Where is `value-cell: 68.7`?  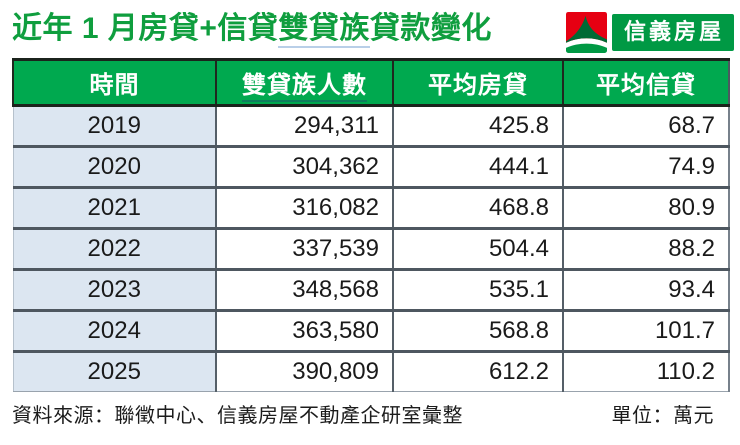 value-cell: 68.7 is located at coordinates (646, 126).